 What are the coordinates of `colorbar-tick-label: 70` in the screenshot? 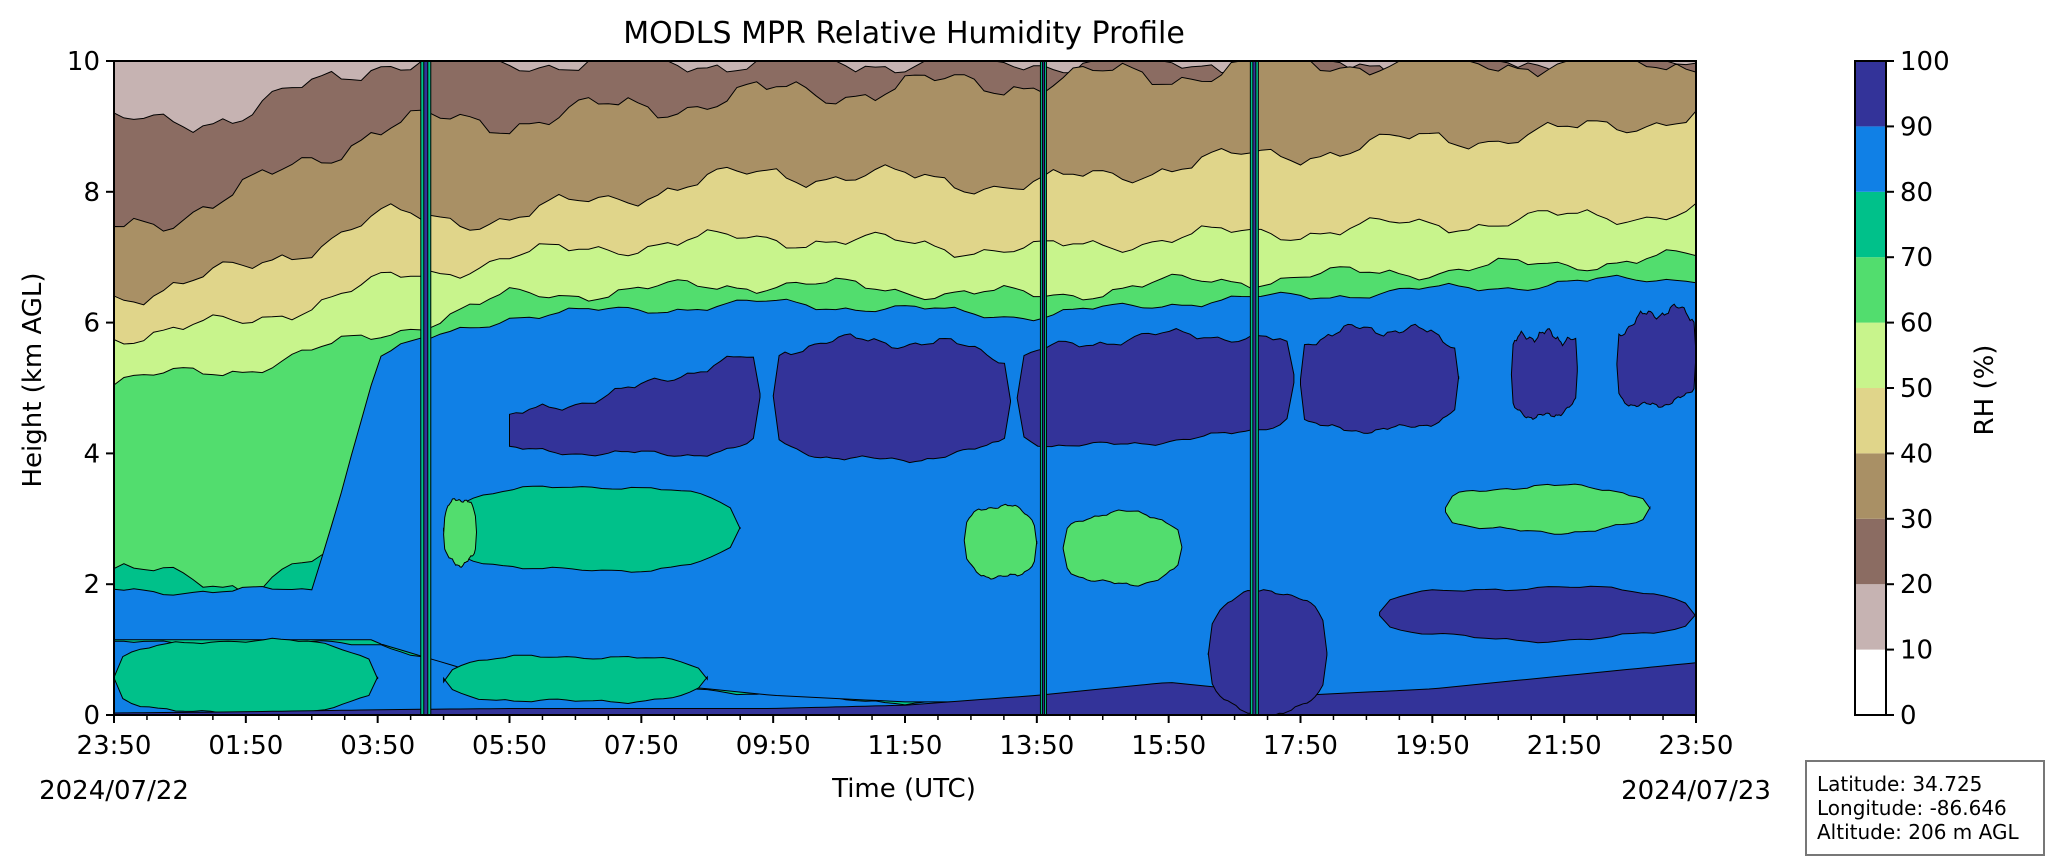 It's located at (1916, 258).